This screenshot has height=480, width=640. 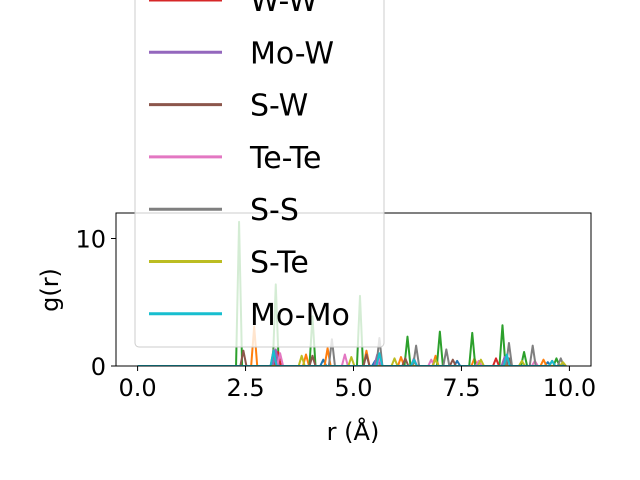 I want to click on legend-label: Te-Te, so click(x=285, y=158).